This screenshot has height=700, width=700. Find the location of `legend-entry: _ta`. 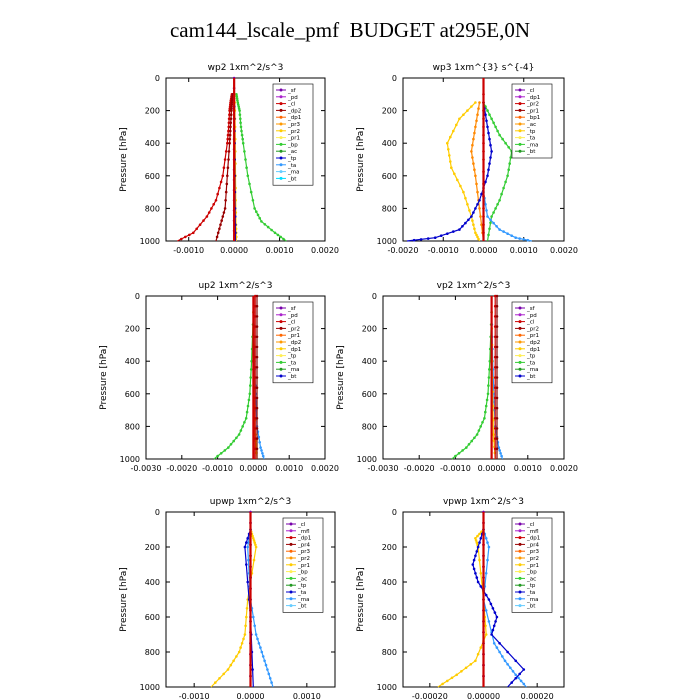

legend-entry: _ta is located at coordinates (291, 166).